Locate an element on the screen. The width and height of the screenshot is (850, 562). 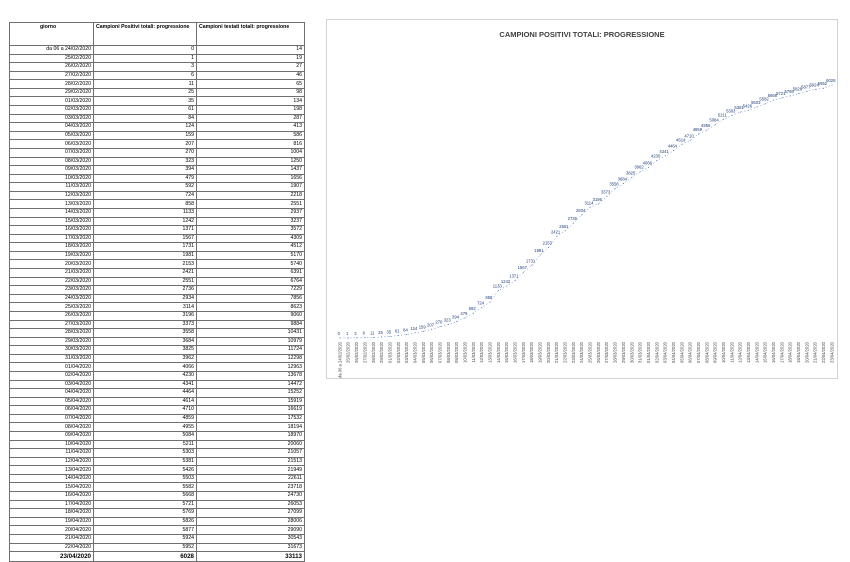
cell-testati: 14 is located at coordinates (250, 50).